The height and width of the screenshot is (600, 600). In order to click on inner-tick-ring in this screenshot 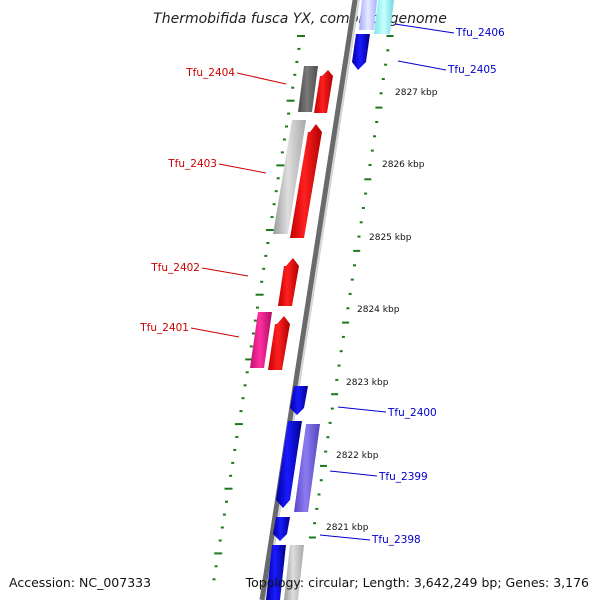, I will do `click(258, 308)`.